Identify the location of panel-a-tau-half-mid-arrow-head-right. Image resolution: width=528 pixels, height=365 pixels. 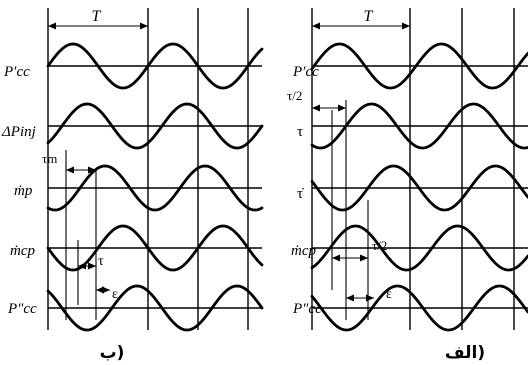
(364, 258).